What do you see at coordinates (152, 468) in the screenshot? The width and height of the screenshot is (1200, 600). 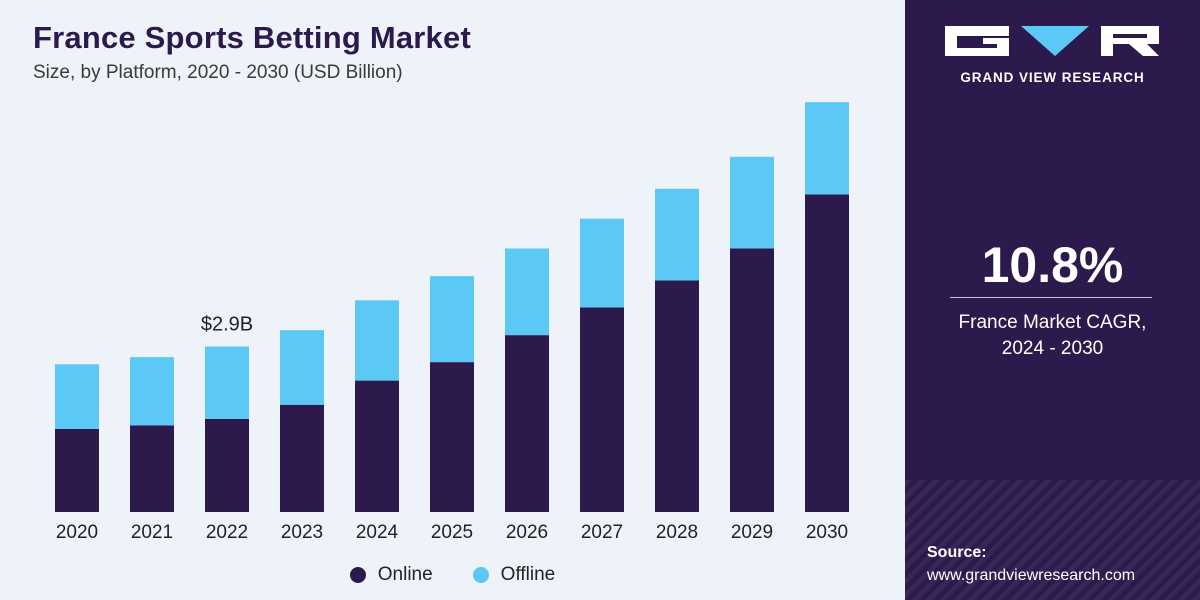 I see `bar-online-2021` at bounding box center [152, 468].